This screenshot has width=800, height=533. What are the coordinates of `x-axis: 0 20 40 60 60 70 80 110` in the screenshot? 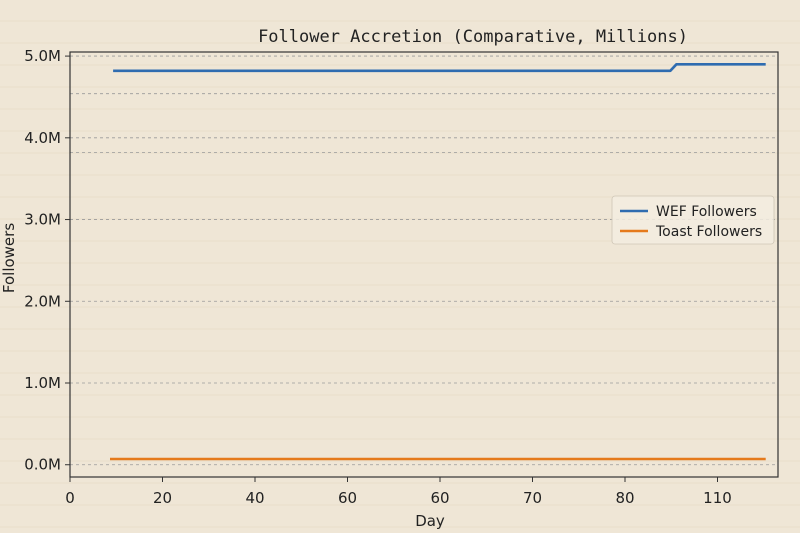 It's located at (398, 492).